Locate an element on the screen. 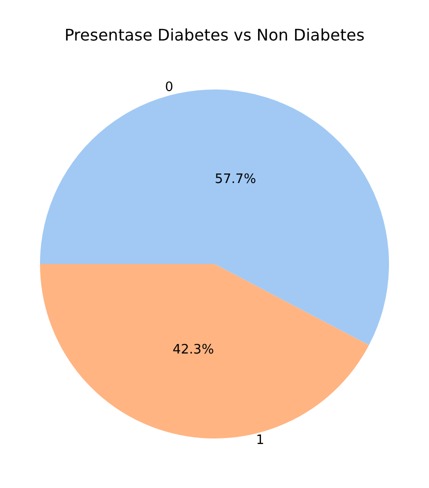 The image size is (429, 488). slice-label: 1 is located at coordinates (260, 440).